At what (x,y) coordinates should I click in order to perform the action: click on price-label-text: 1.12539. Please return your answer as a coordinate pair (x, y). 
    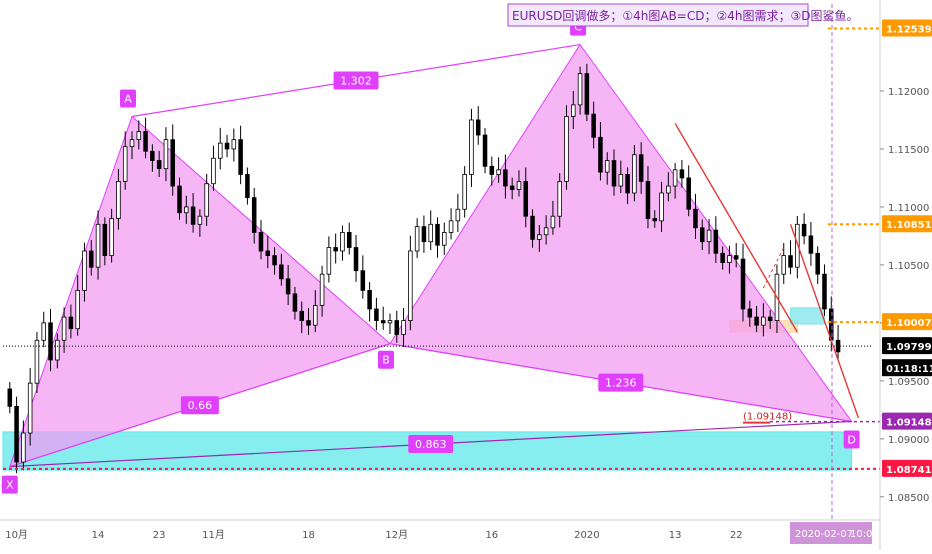
    Looking at the image, I should click on (909, 29).